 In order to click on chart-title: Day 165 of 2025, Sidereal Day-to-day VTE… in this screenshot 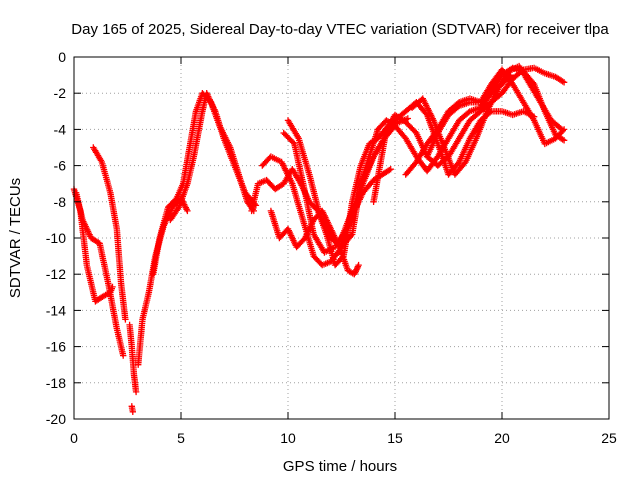, I will do `click(340, 29)`.